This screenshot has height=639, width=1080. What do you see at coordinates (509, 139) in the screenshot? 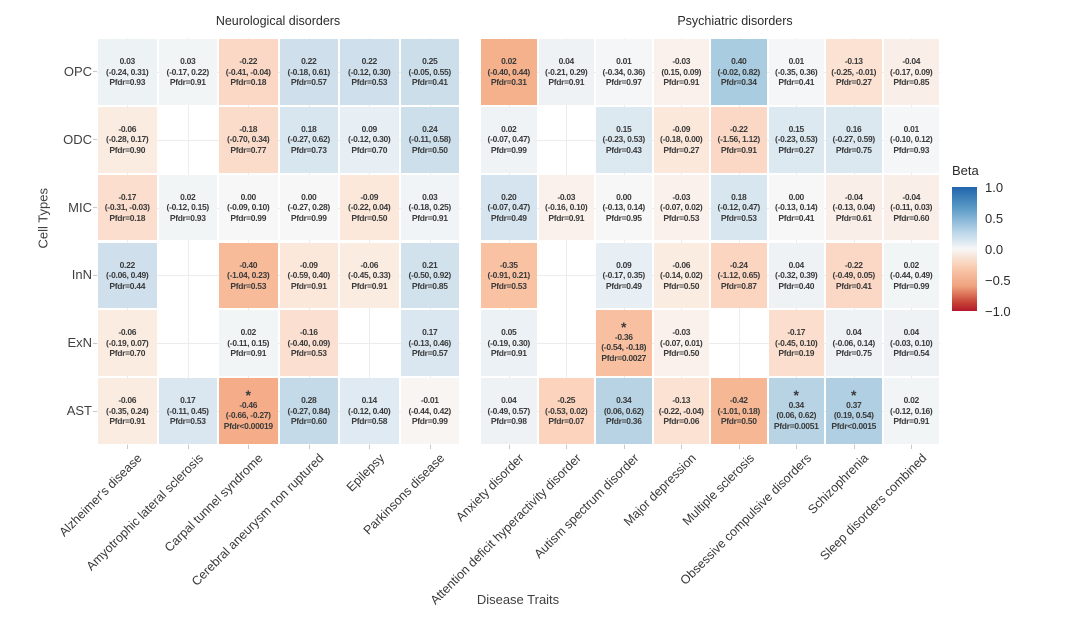
I see `heatmap-cell: 0.02 (-0.07, 0.47) Pfdr=0.99` at bounding box center [509, 139].